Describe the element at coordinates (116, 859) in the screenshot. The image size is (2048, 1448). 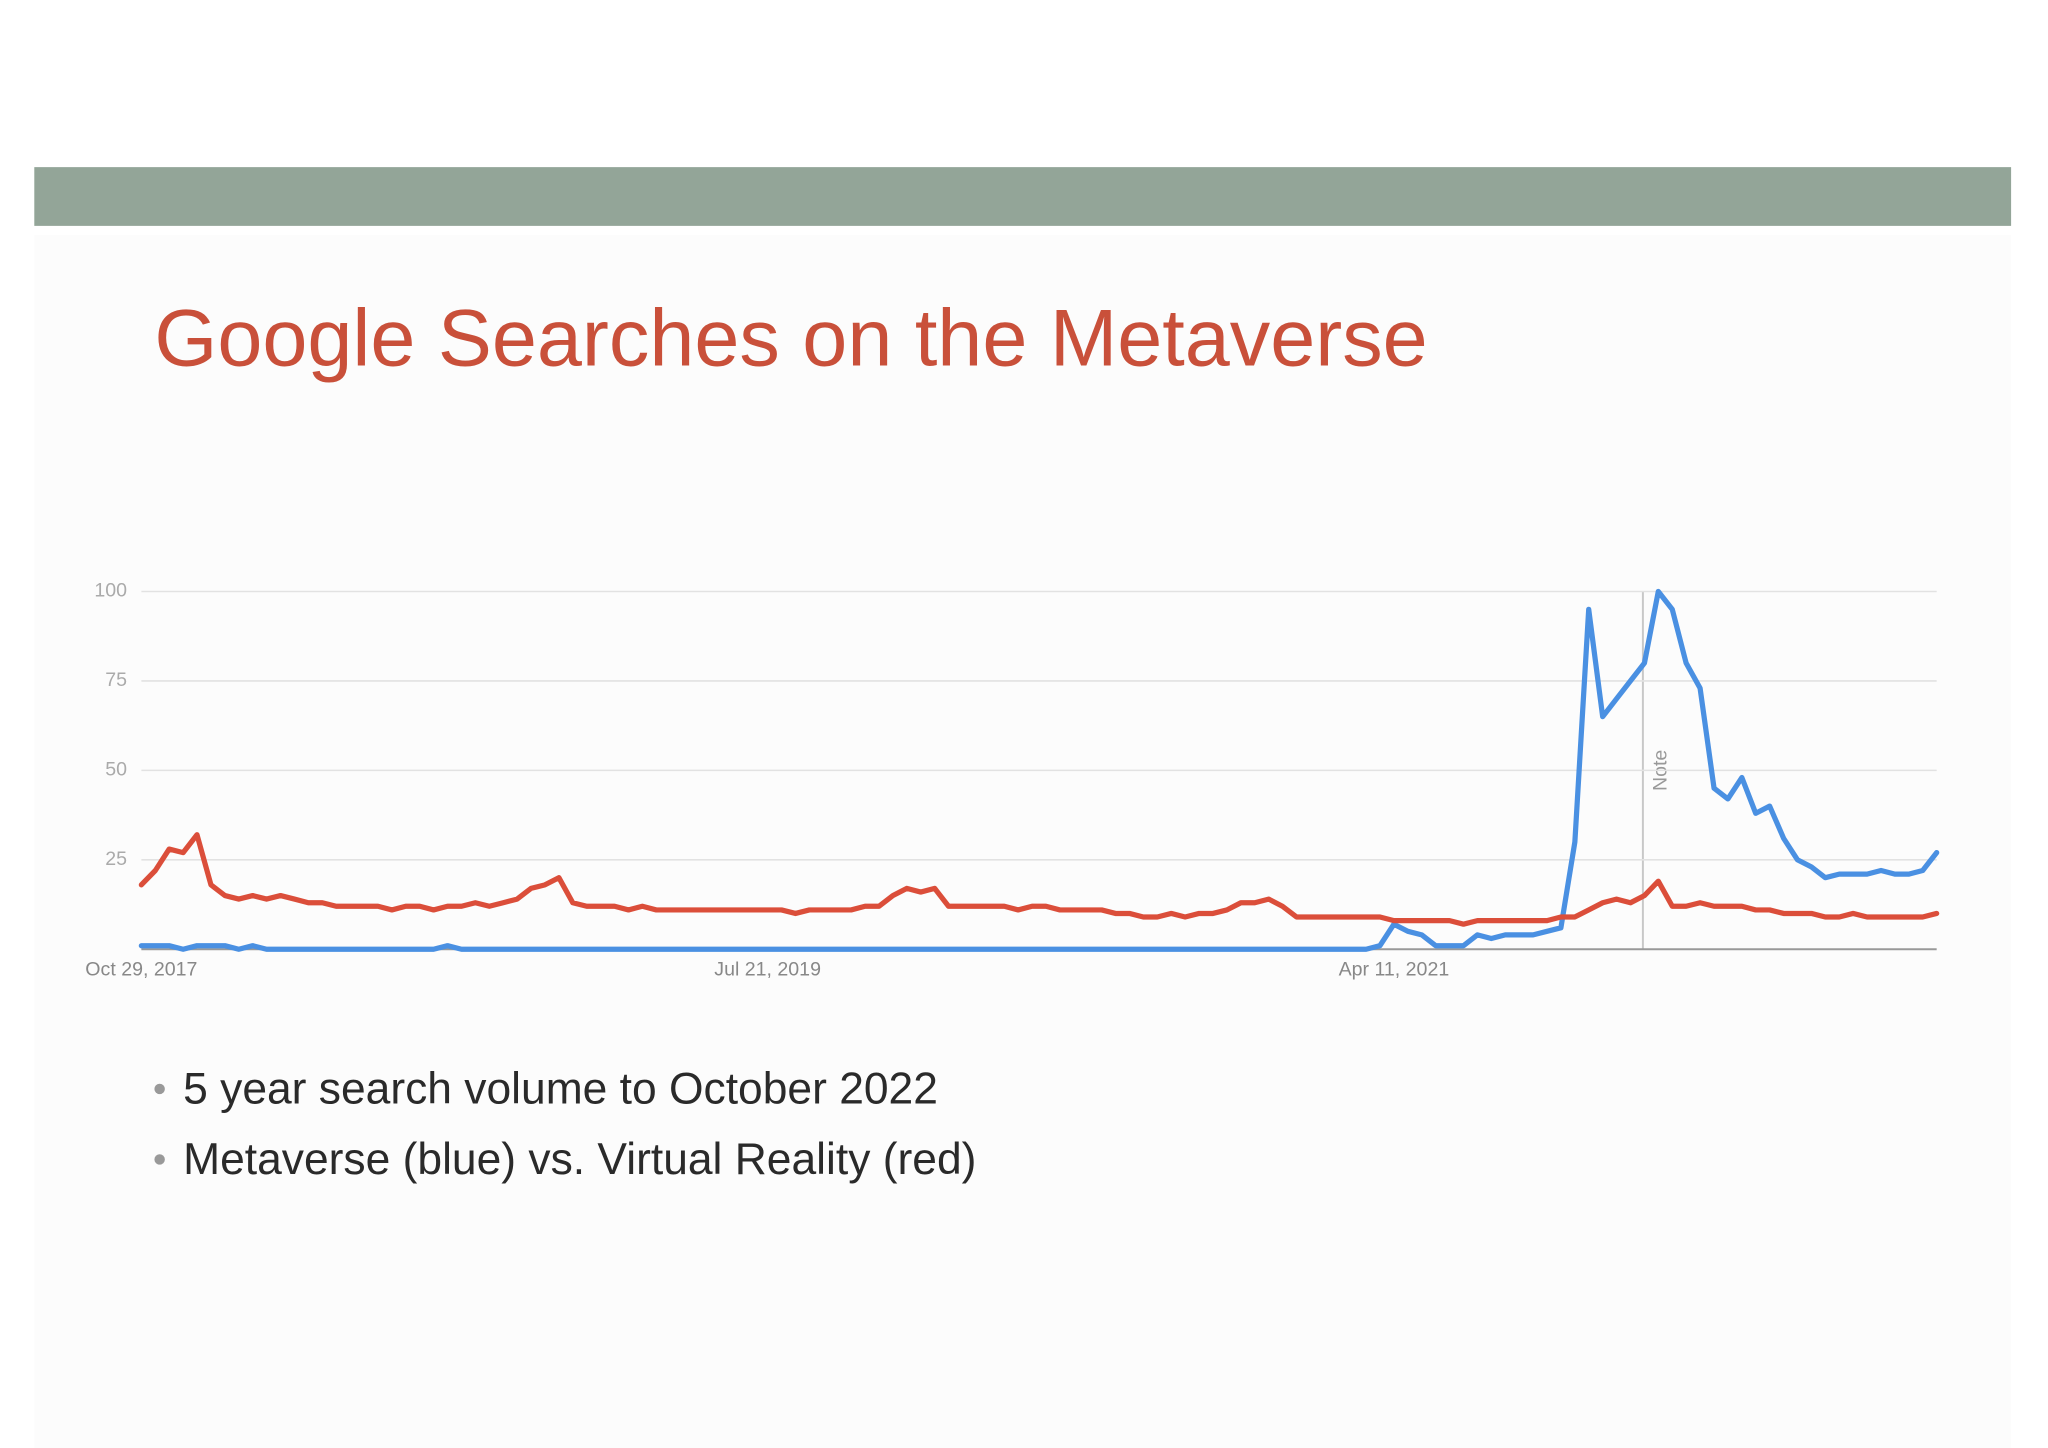
I see `y-tick-label: 25` at that location.